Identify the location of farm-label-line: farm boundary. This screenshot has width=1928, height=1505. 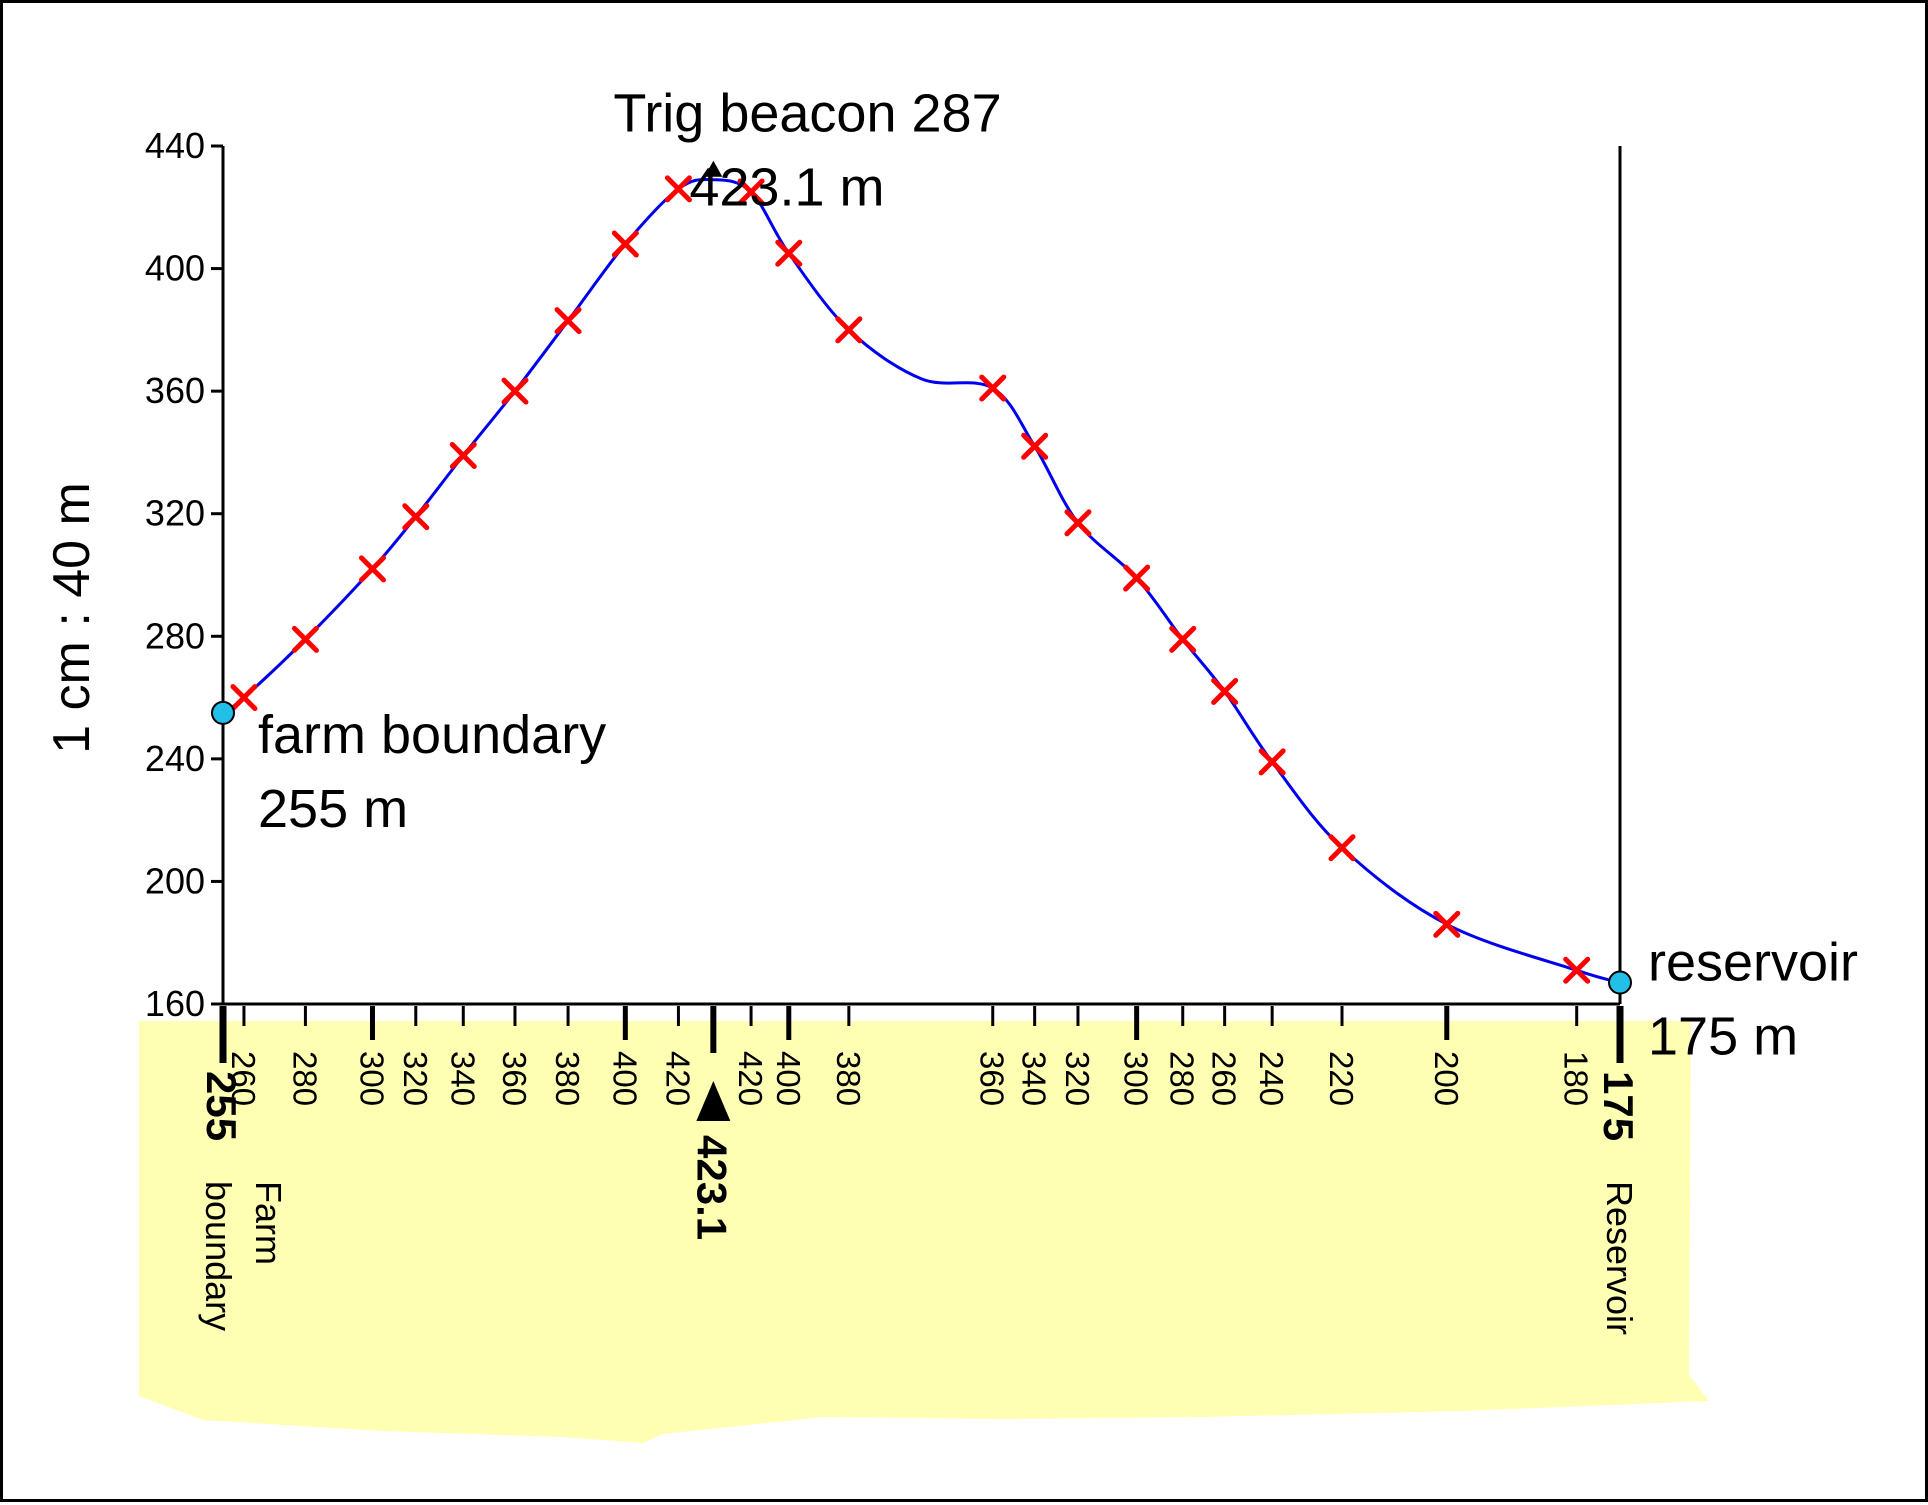
(432, 735).